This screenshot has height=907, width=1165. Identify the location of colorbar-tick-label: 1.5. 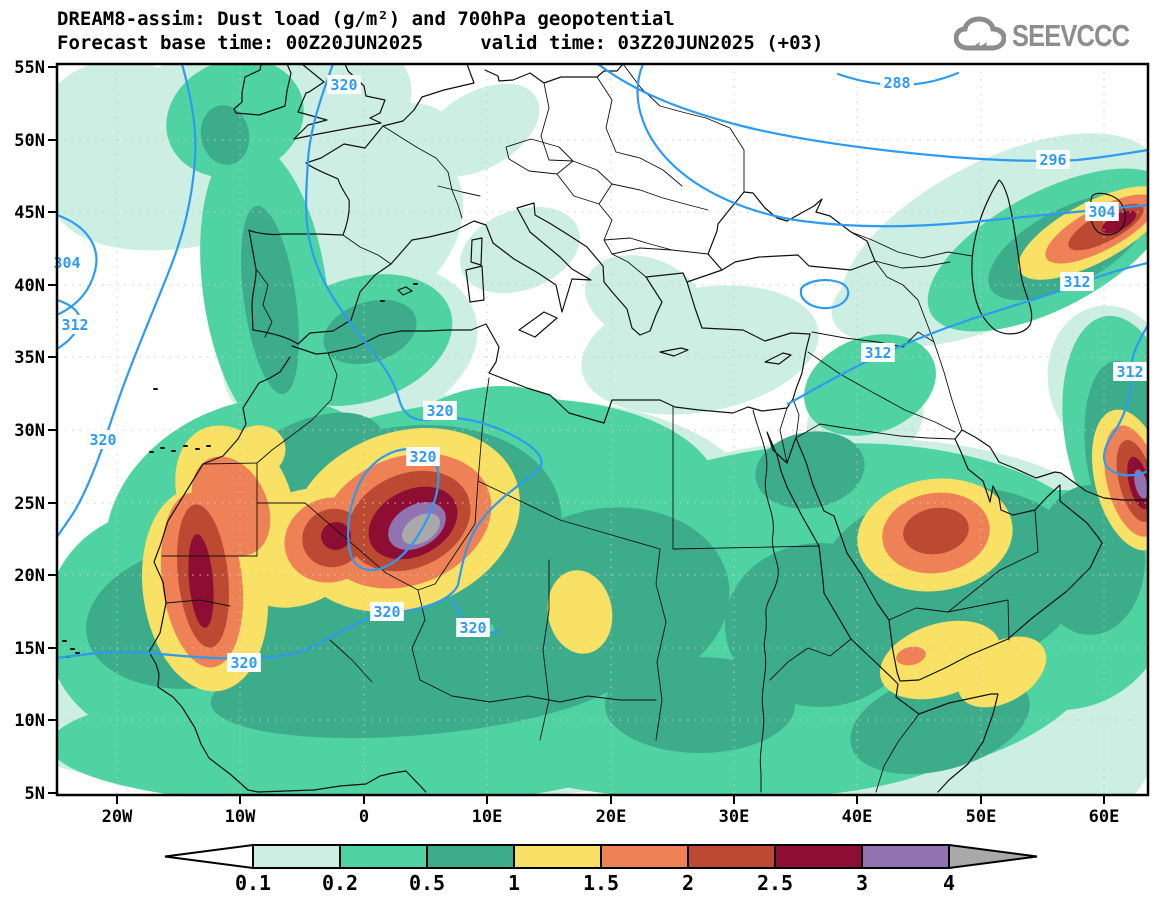
(601, 883).